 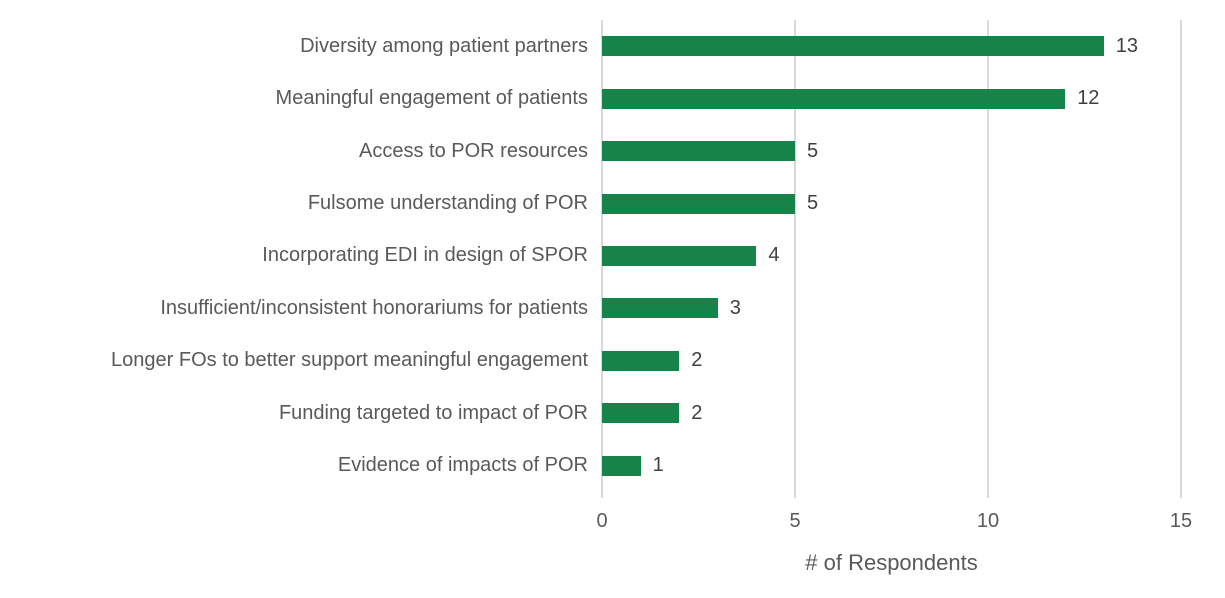 I want to click on category-label: Diversity among patient partners, so click(x=444, y=45).